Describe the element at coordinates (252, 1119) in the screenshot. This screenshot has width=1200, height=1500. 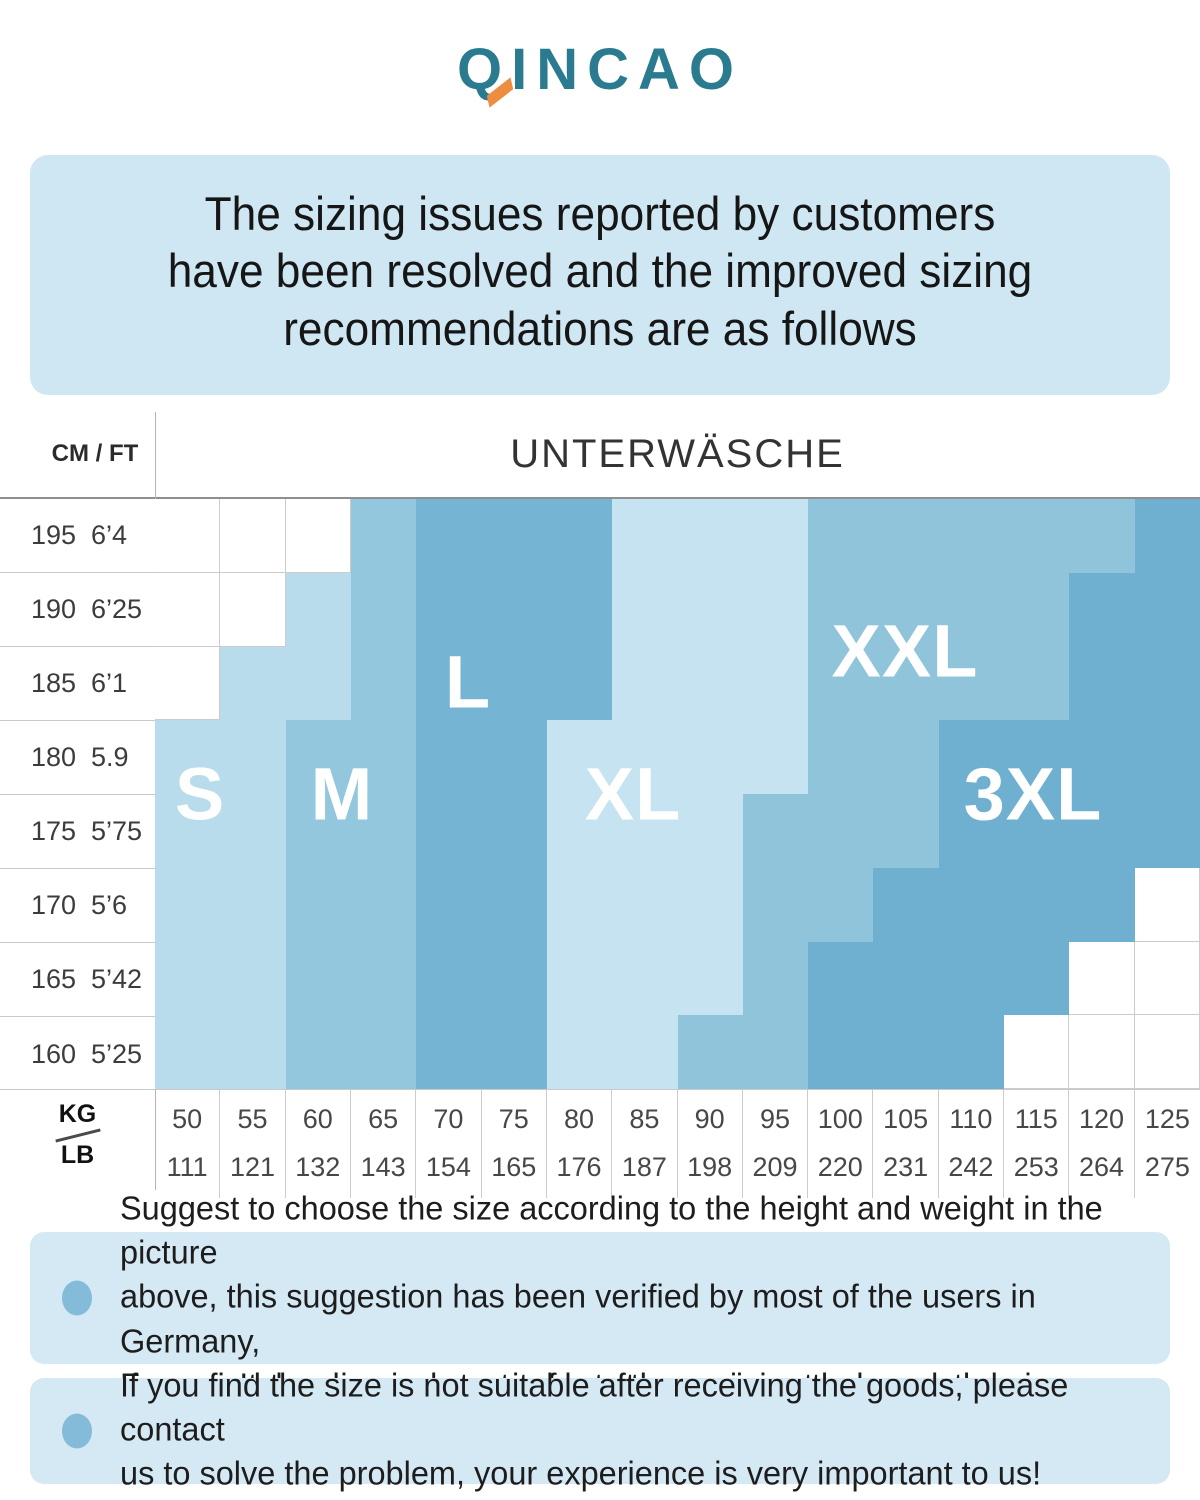
I see `weight-kg: 55` at that location.